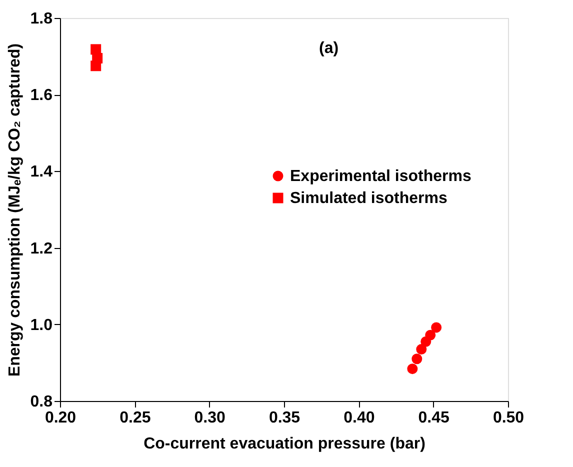 The width and height of the screenshot is (573, 467). Describe the element at coordinates (329, 48) in the screenshot. I see `annotation: (a)` at that location.